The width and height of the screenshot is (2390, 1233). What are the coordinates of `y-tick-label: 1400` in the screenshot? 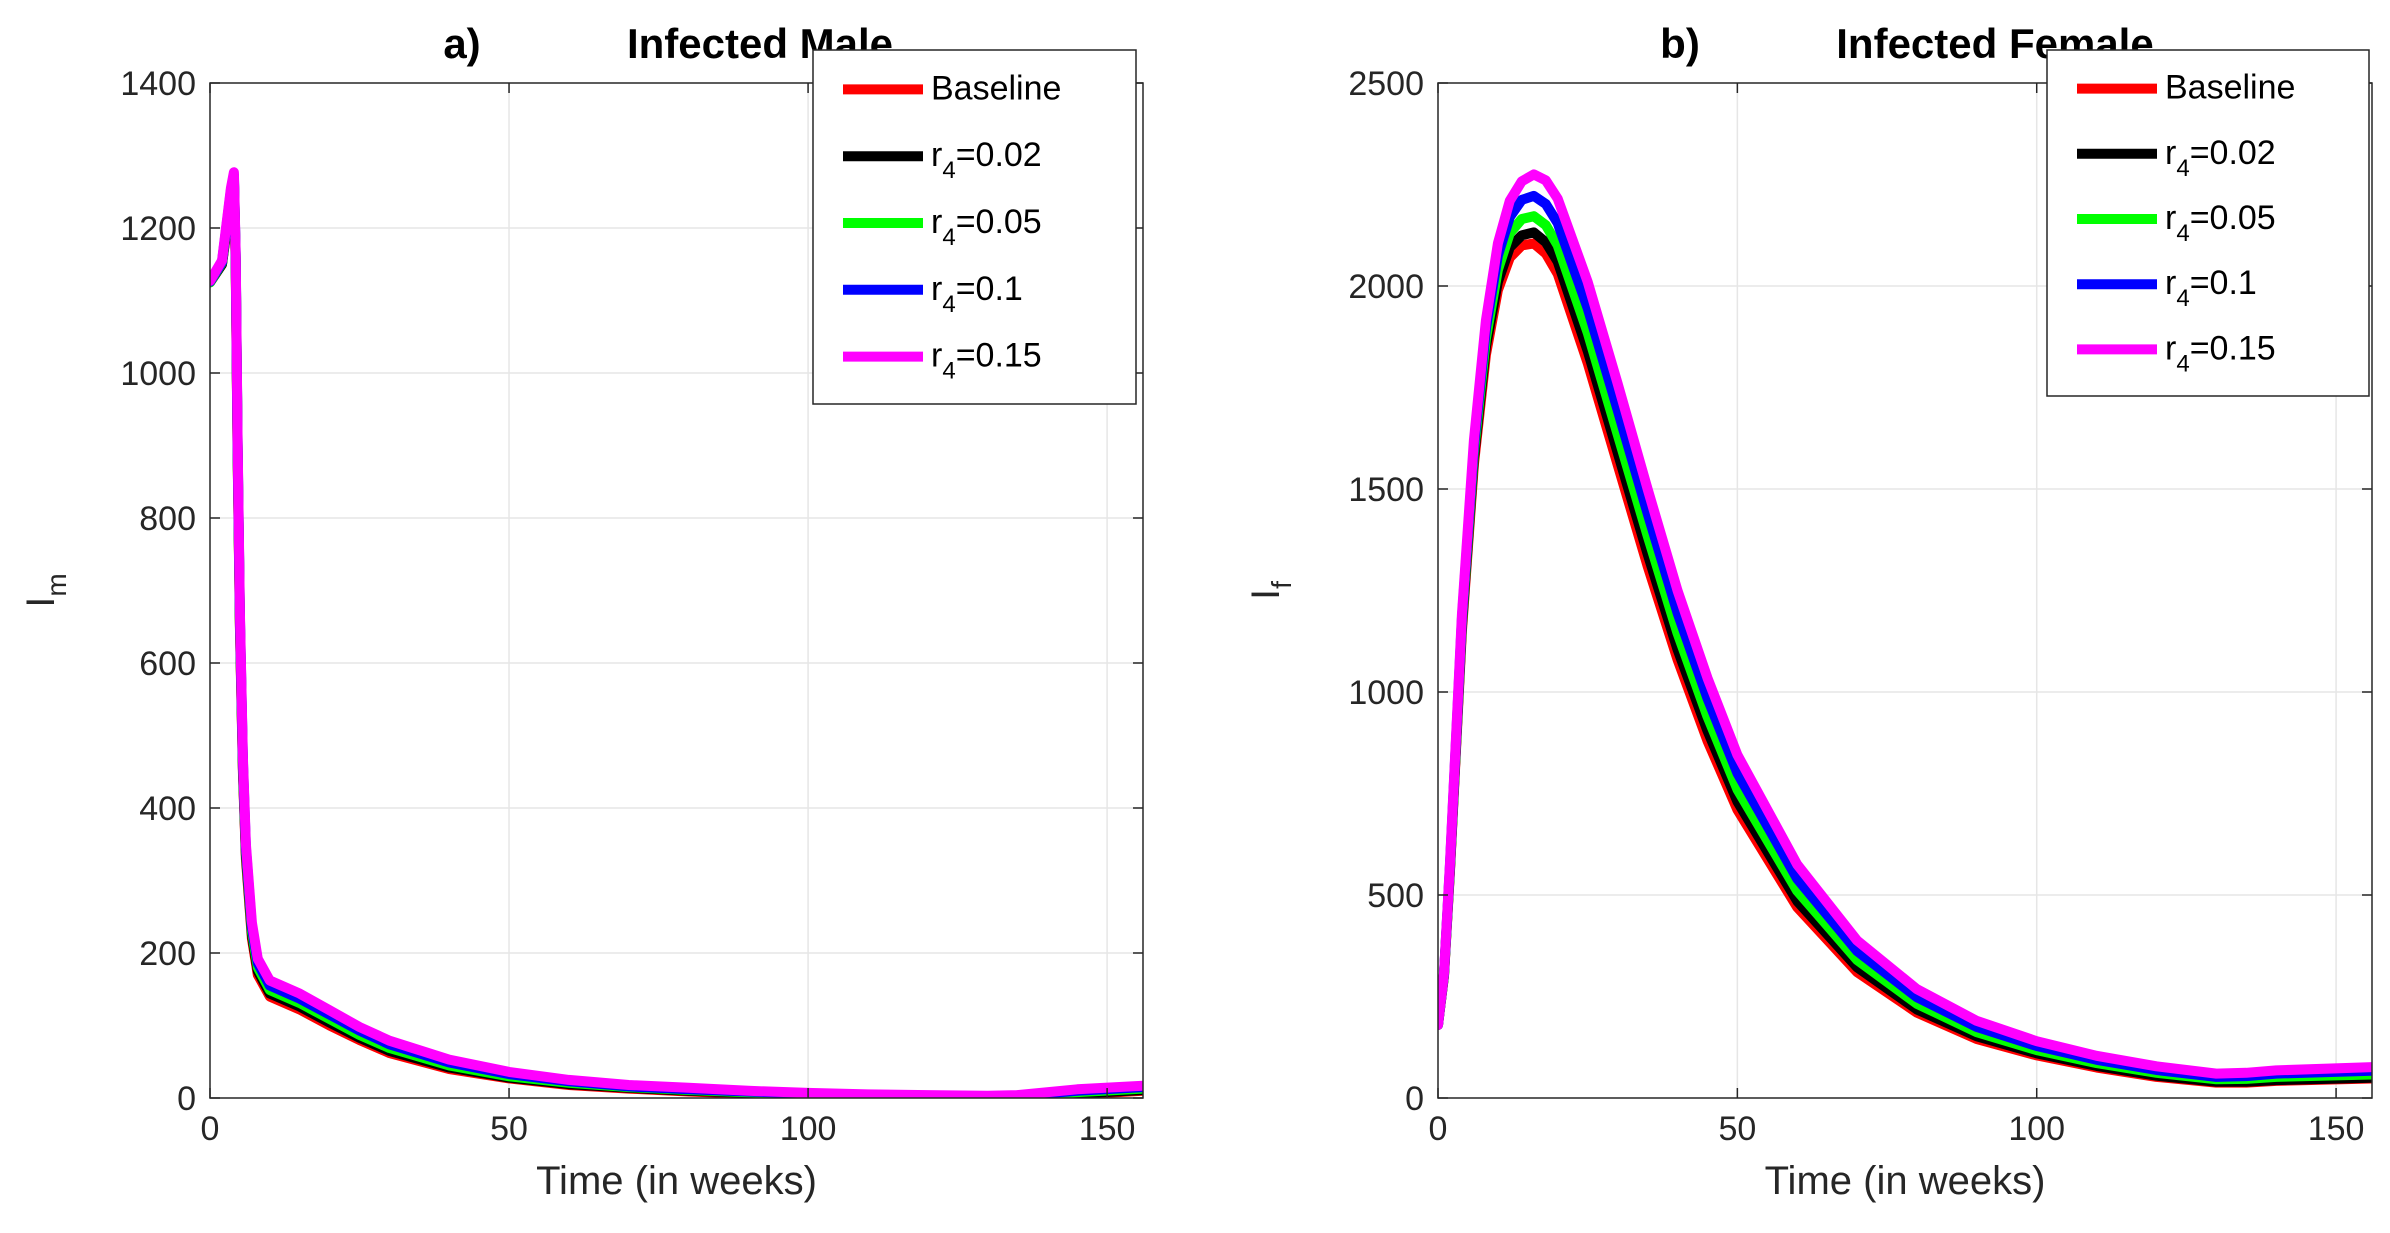 It's located at (158, 84).